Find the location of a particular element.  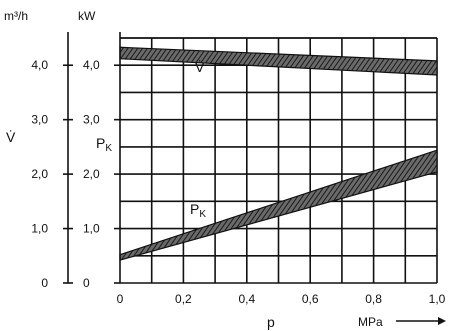

y2-tick-label: 1,0 is located at coordinates (91, 229).